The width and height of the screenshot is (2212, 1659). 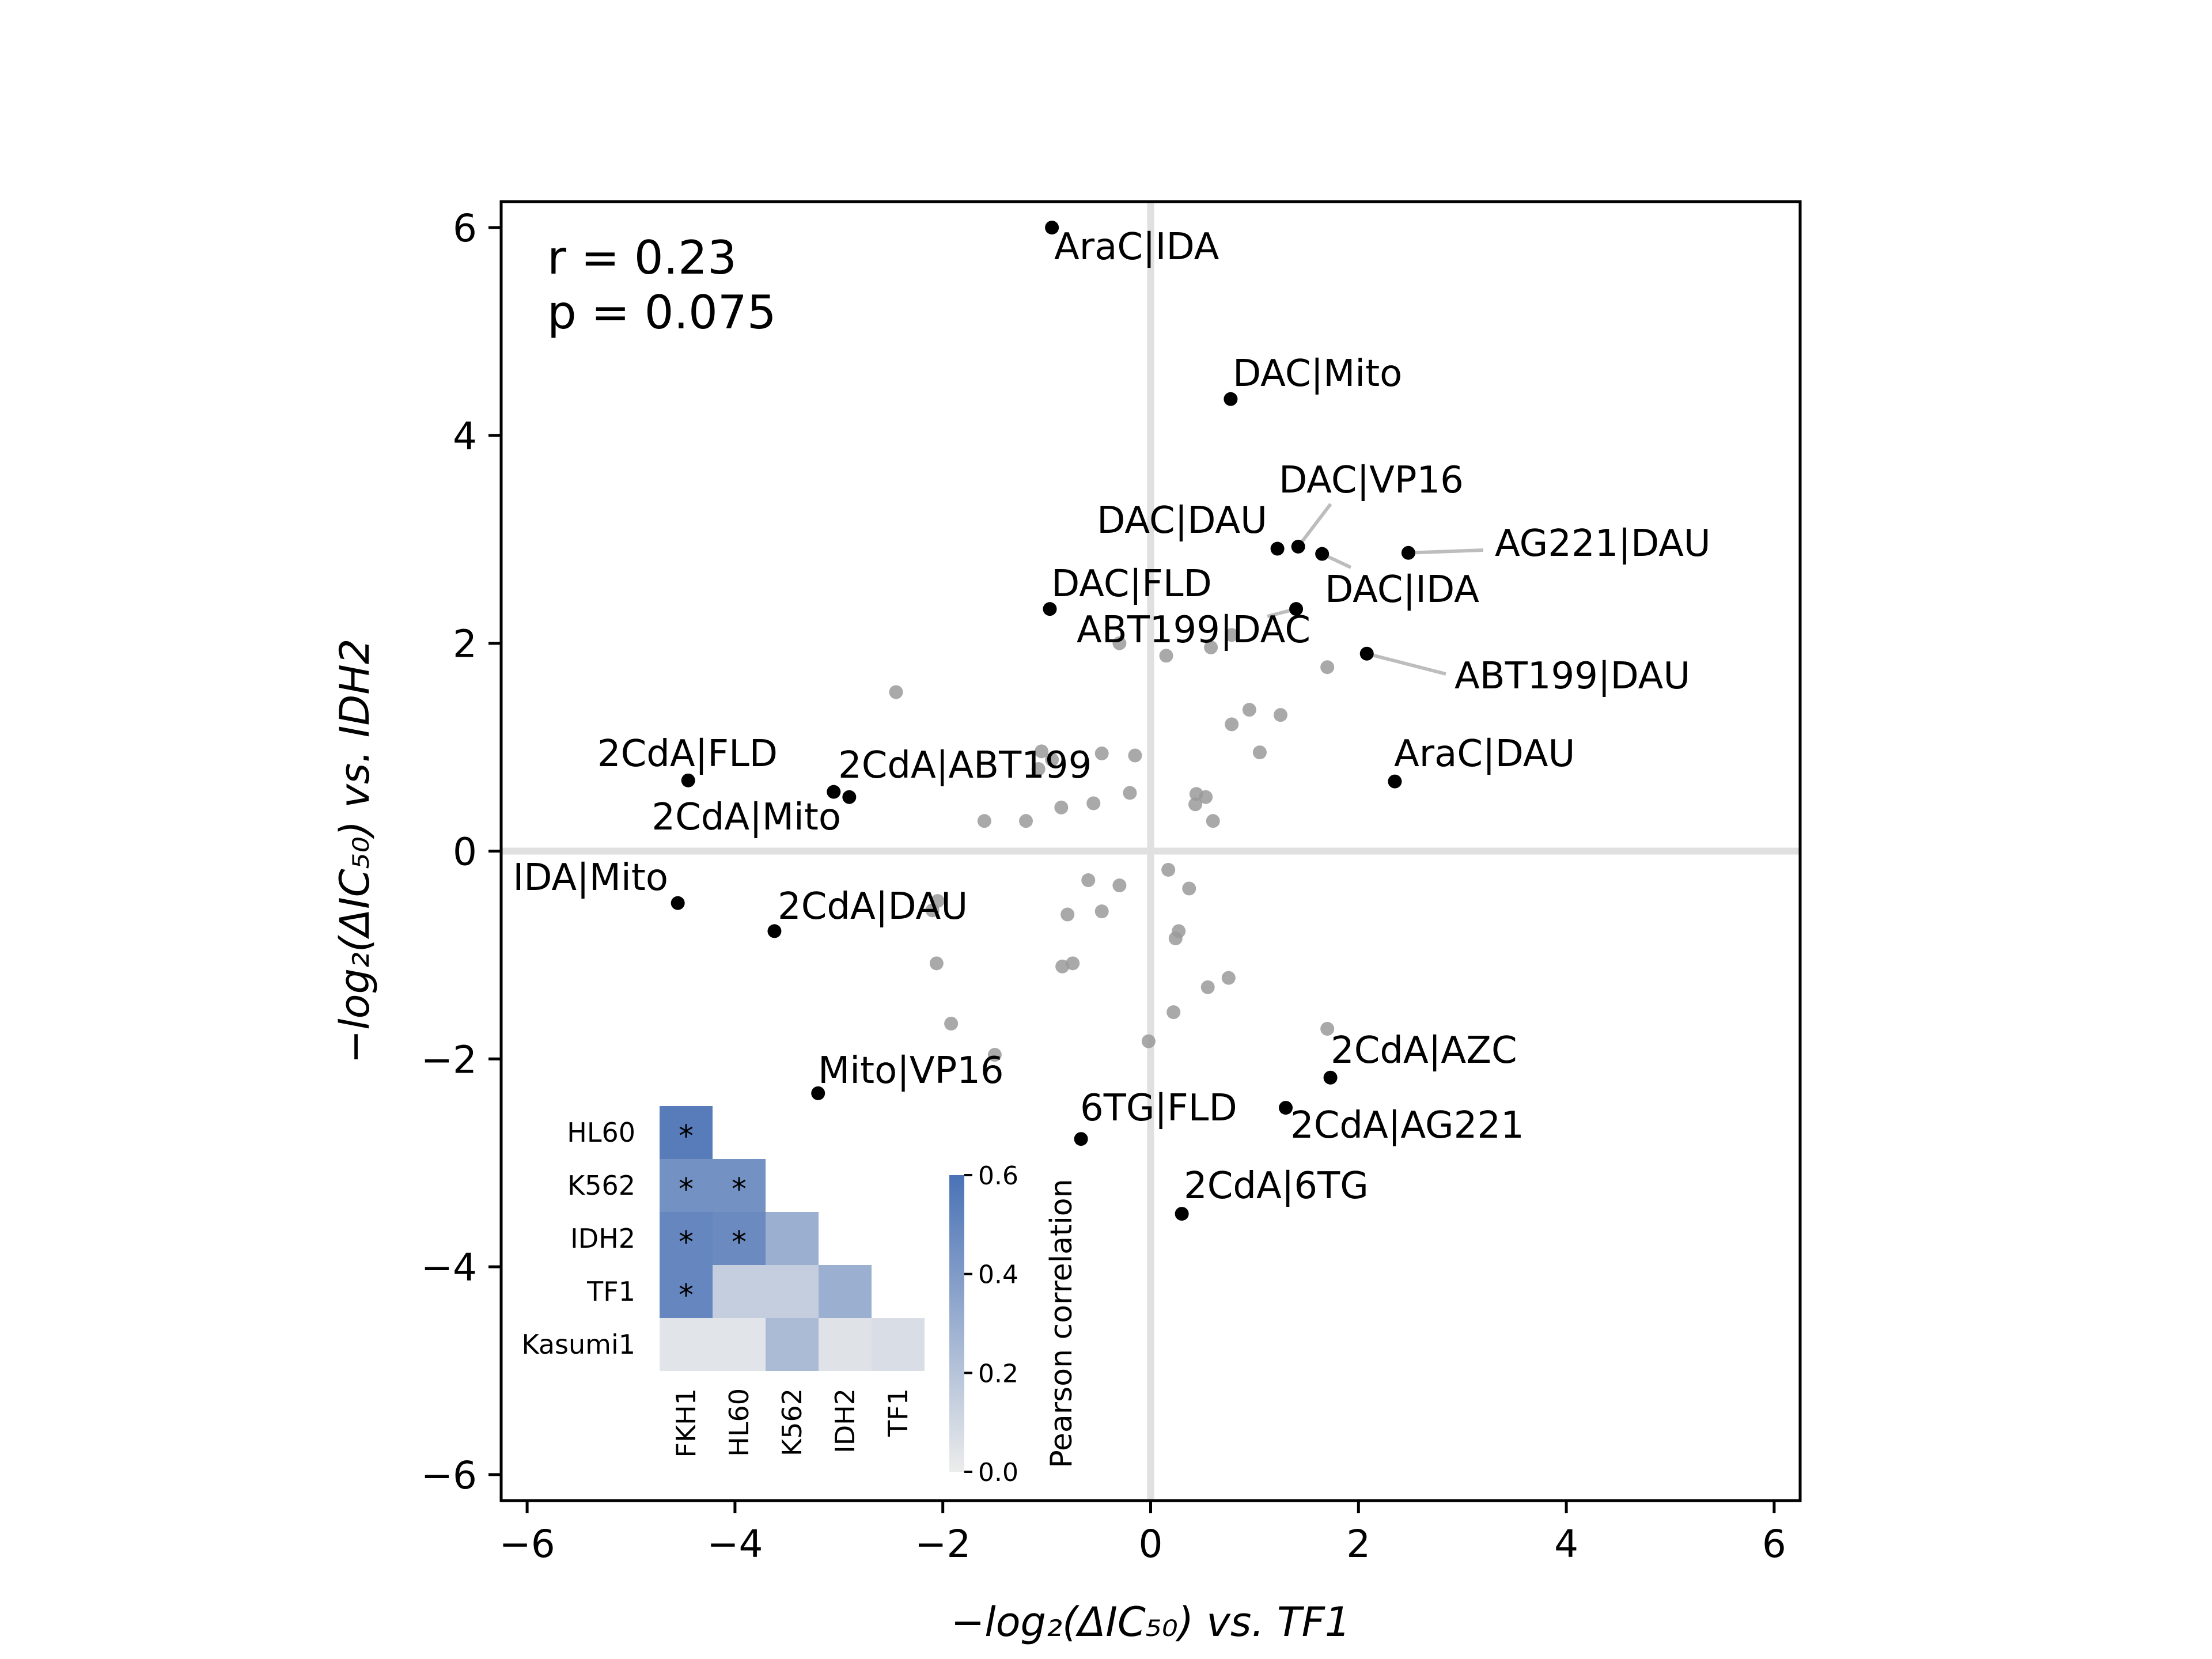 I want to click on heatmap-col-label: K562, so click(x=792, y=1422).